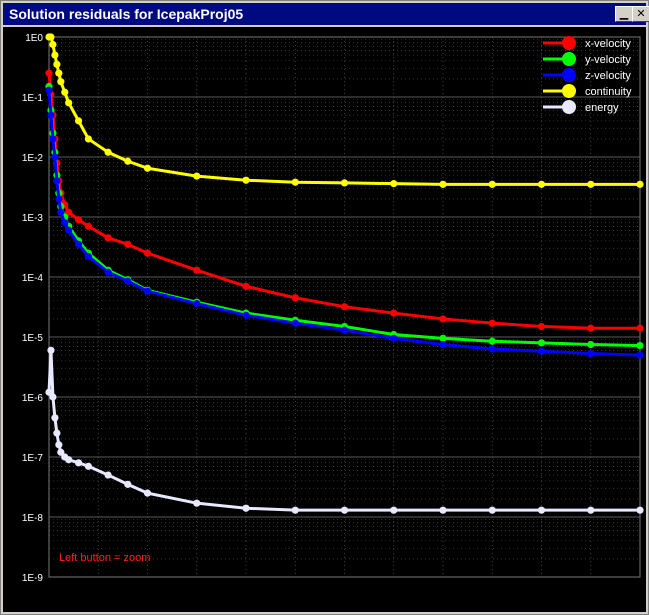  What do you see at coordinates (640, 14) in the screenshot?
I see `close-button: ✕` at bounding box center [640, 14].